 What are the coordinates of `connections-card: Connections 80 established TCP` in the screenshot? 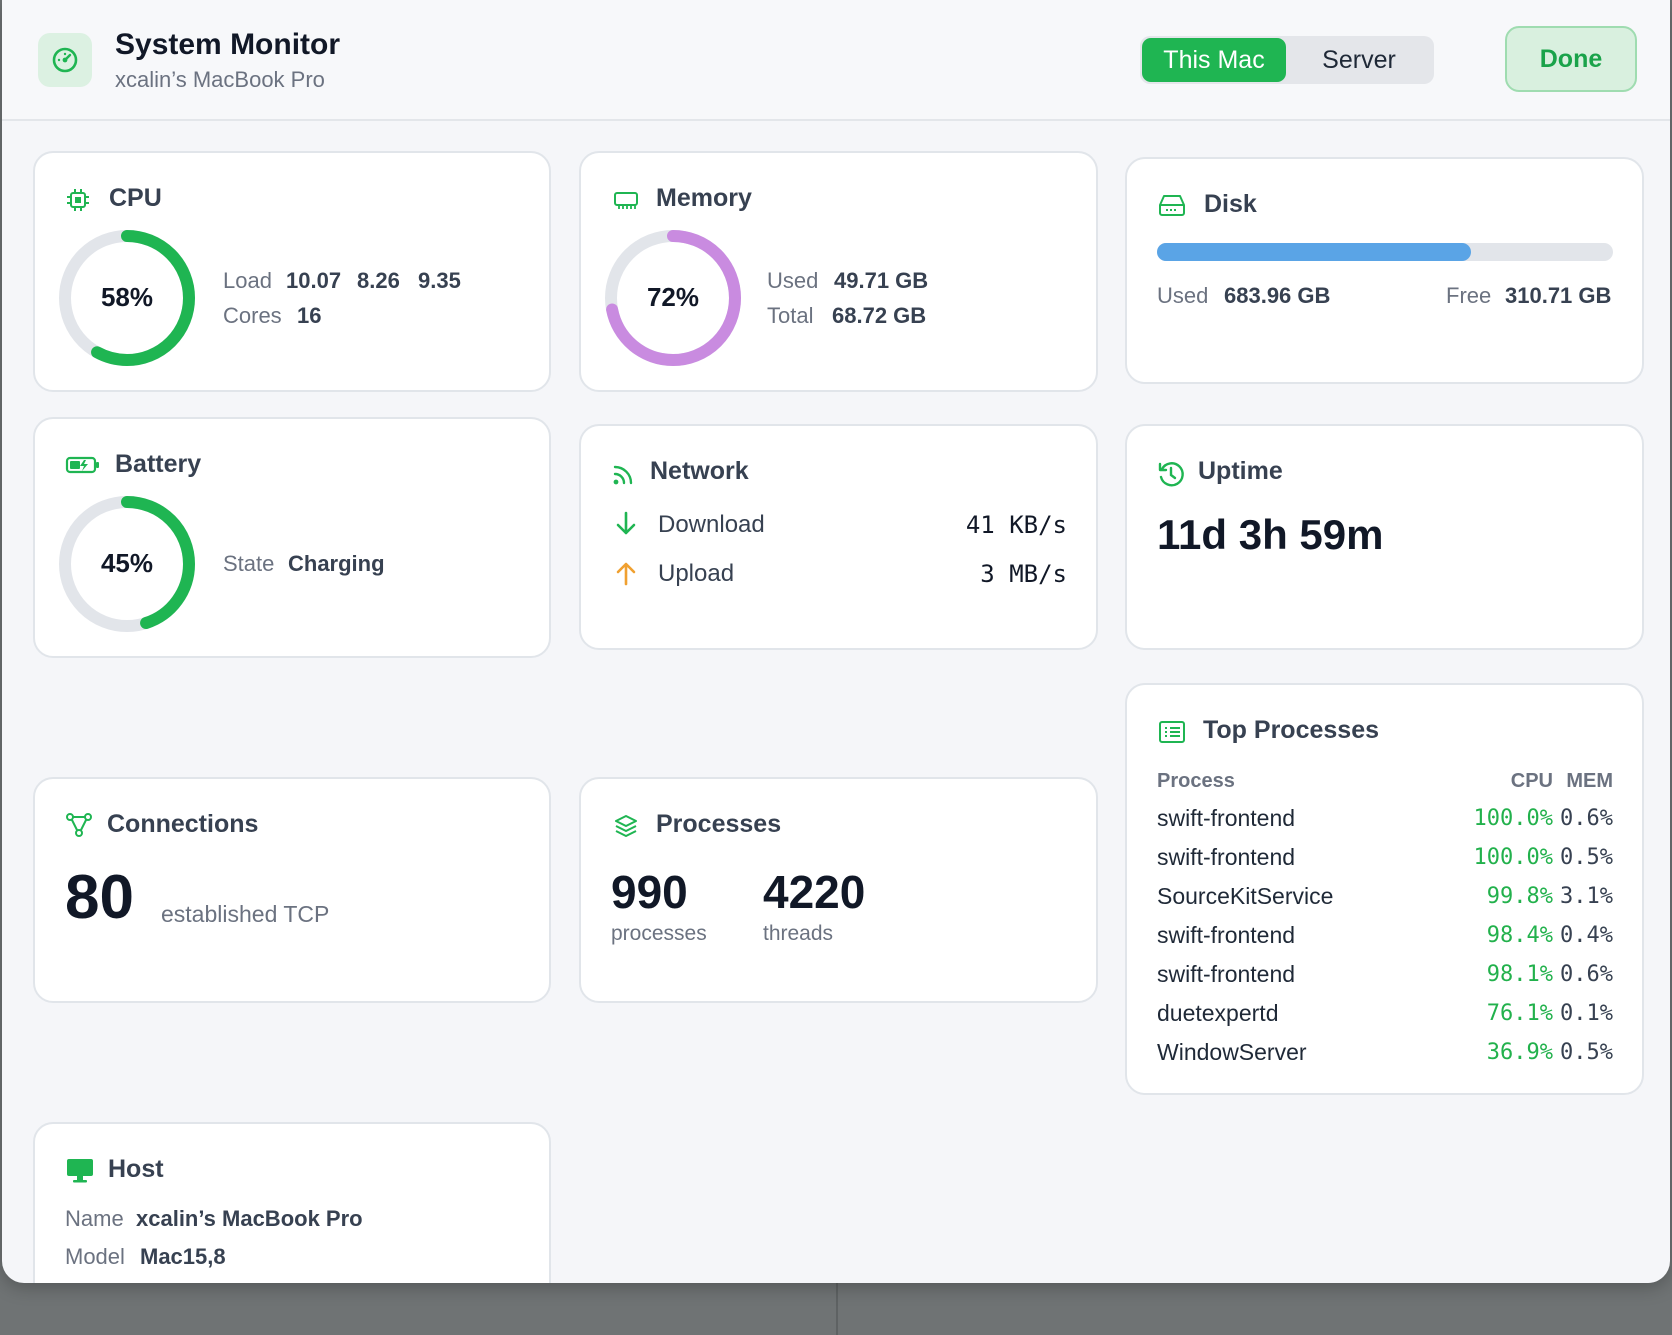 It's located at (292, 890).